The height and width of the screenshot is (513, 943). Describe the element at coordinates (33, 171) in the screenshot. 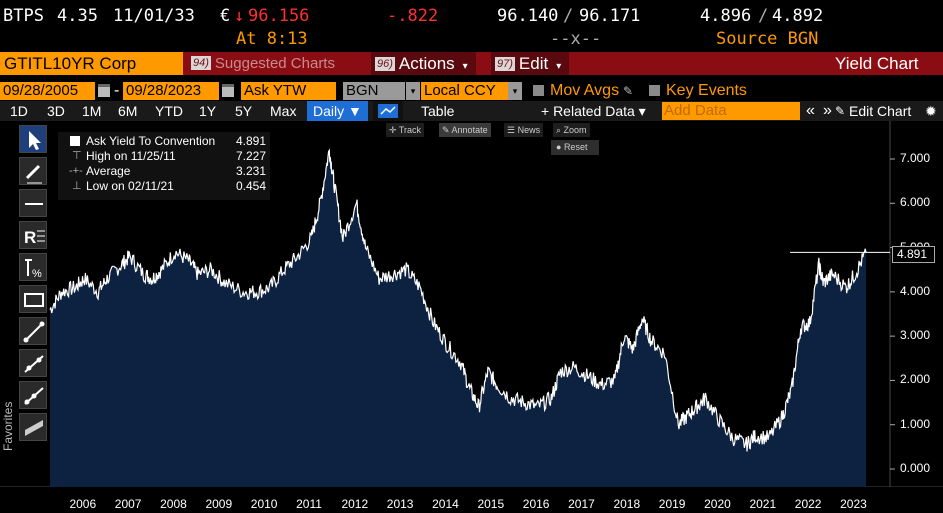

I see `pen-tool-icon` at that location.